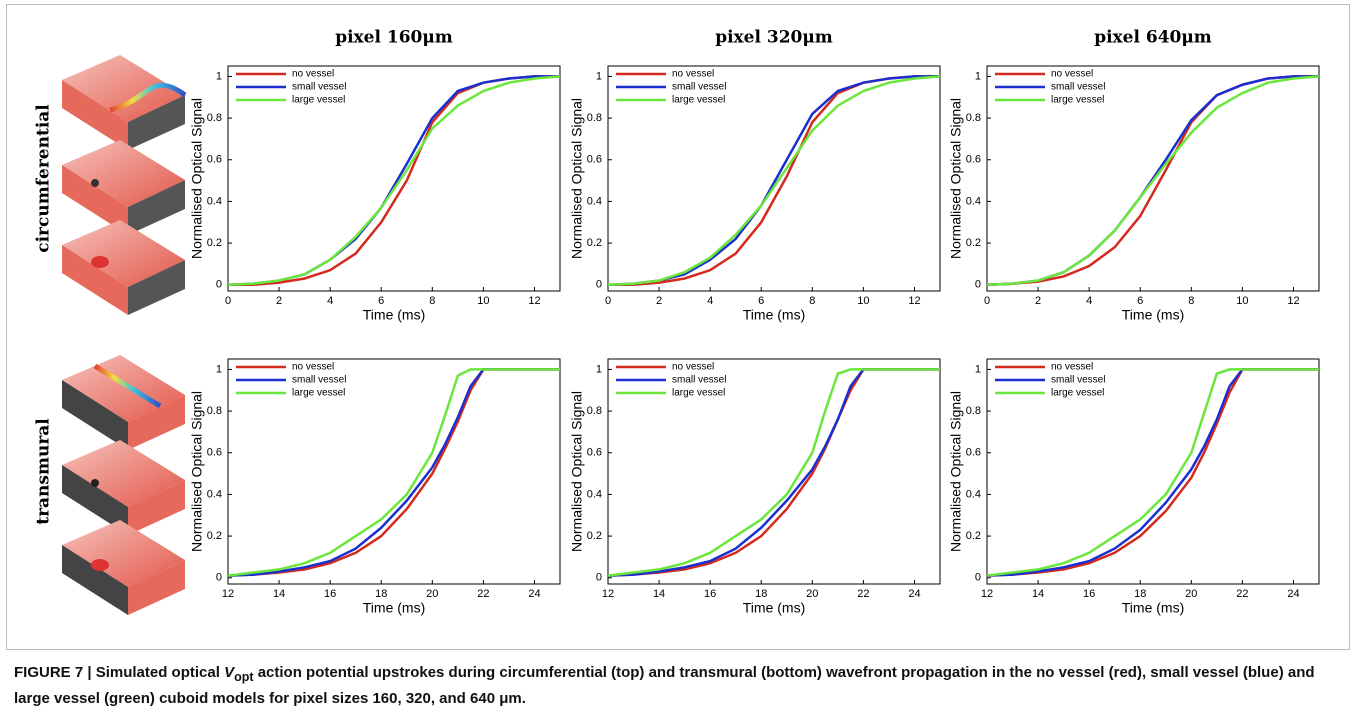  What do you see at coordinates (124, 335) in the screenshot?
I see `cuboid-illustrations` at bounding box center [124, 335].